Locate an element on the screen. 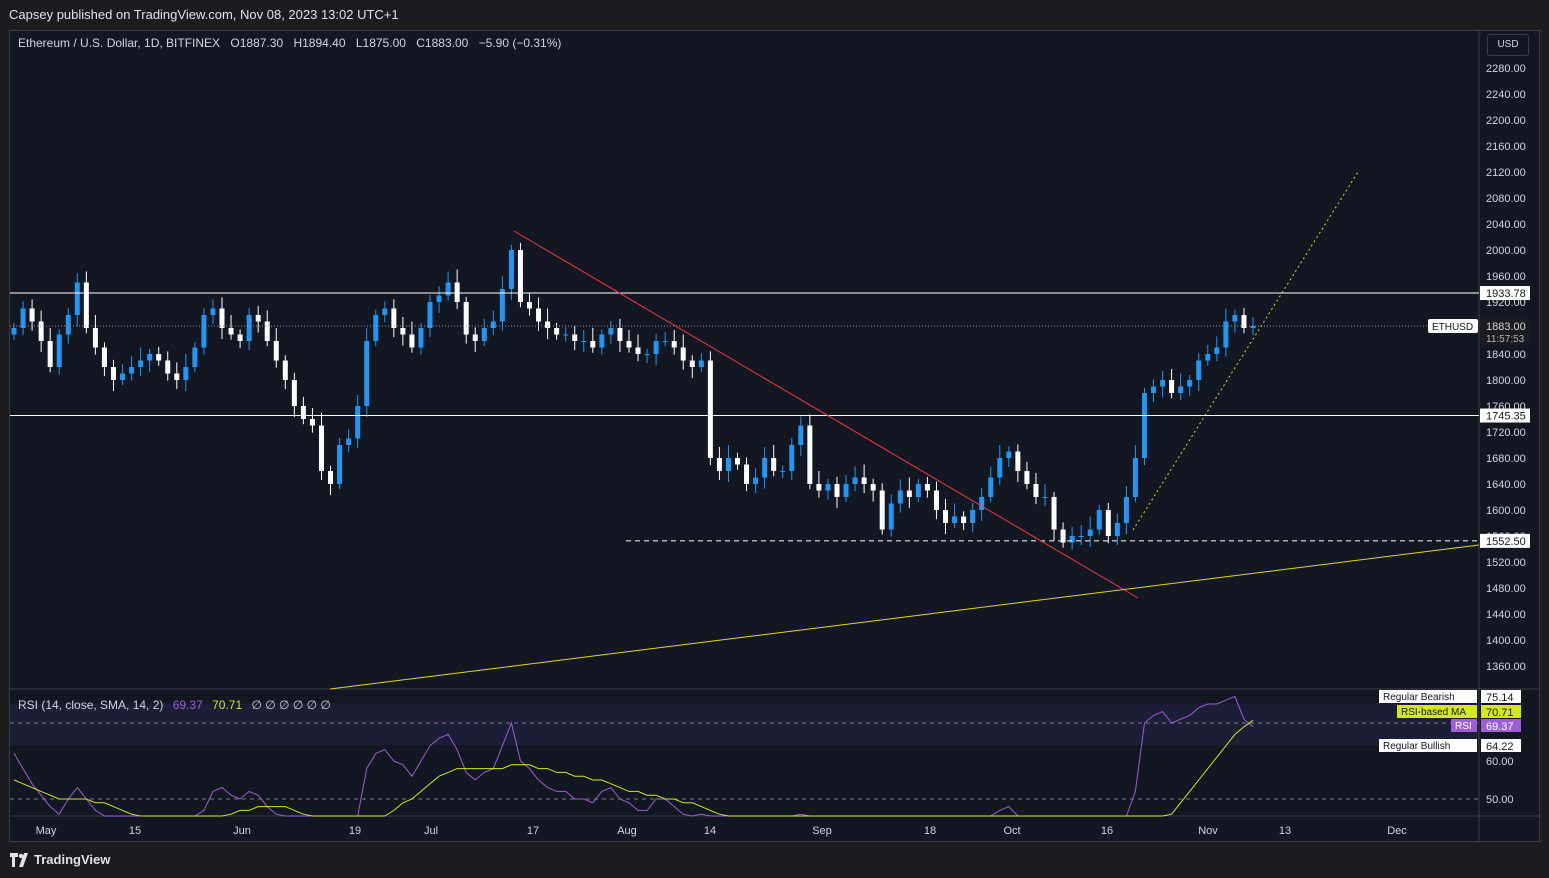  symbol-name: Ethereum / U.S. Dollar, 1D, BITFINEX is located at coordinates (119, 43).